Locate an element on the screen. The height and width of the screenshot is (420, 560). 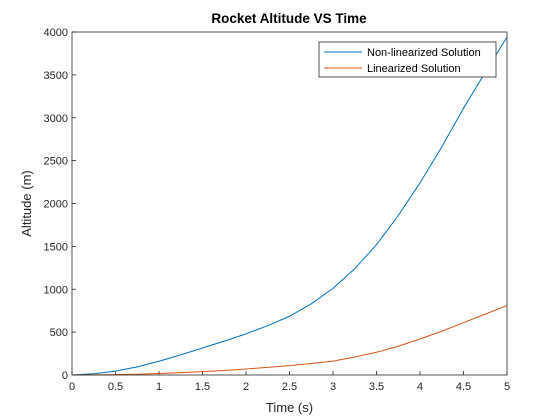
x-tick-label: 0 is located at coordinates (72, 387).